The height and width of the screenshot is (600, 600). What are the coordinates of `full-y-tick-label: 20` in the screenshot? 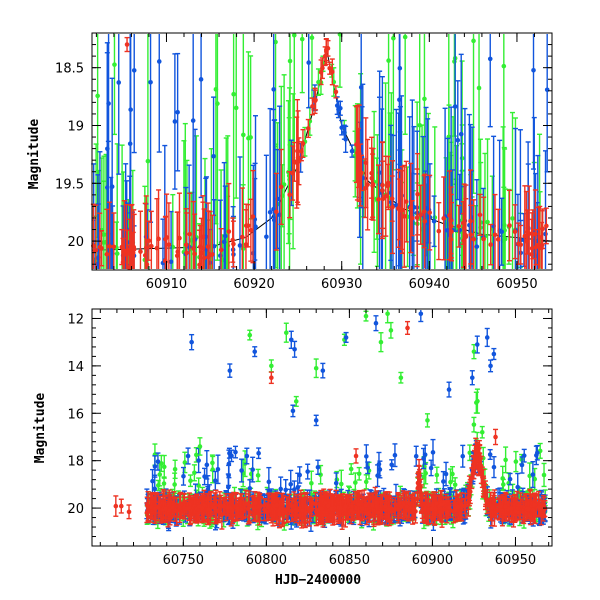 It's located at (75, 509).